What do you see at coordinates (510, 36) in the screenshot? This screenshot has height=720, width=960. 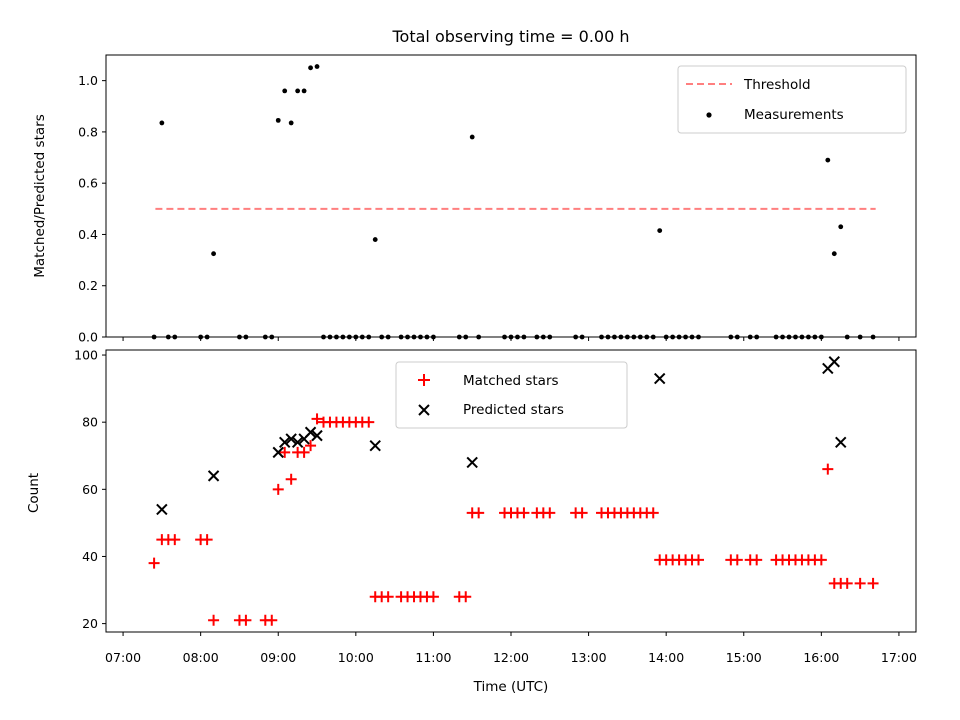 I see `top-chart-title: Total observing time = 0.00 h` at bounding box center [510, 36].